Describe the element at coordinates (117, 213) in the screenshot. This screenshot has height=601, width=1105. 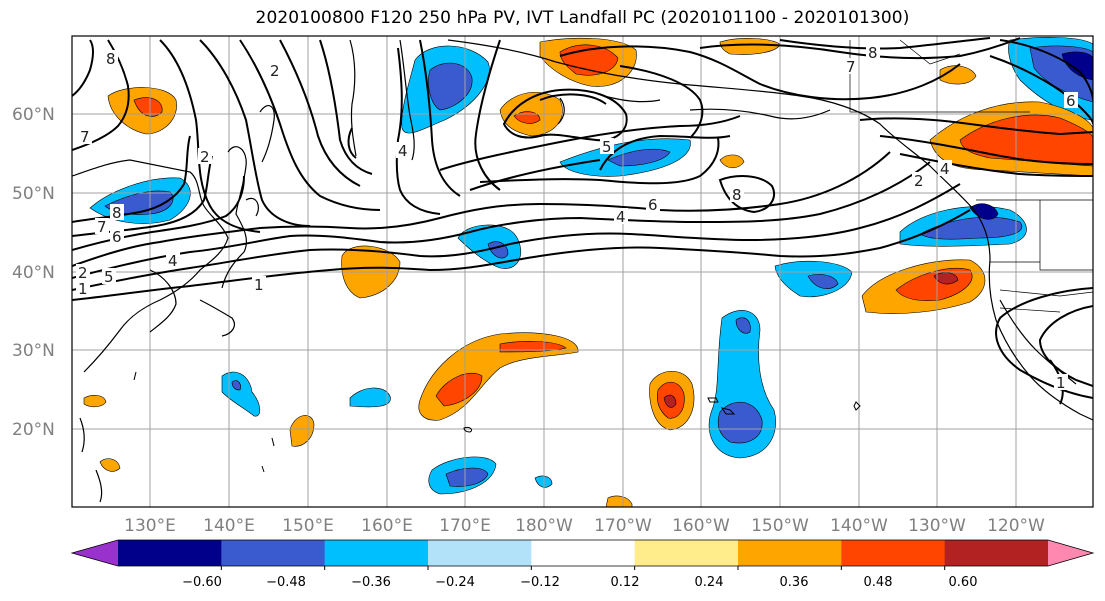
I see `contour-label-8b: 8` at that location.